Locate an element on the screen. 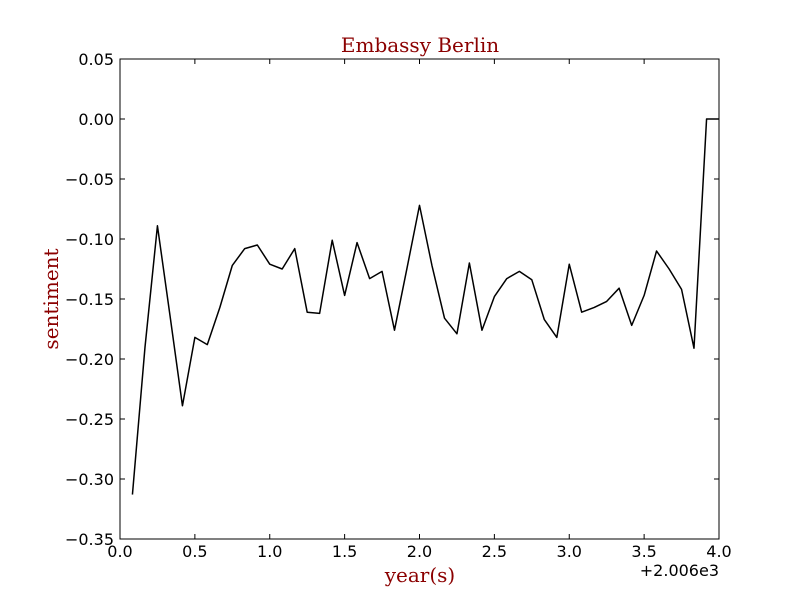  x-tick-label: 1.5 is located at coordinates (344, 551).